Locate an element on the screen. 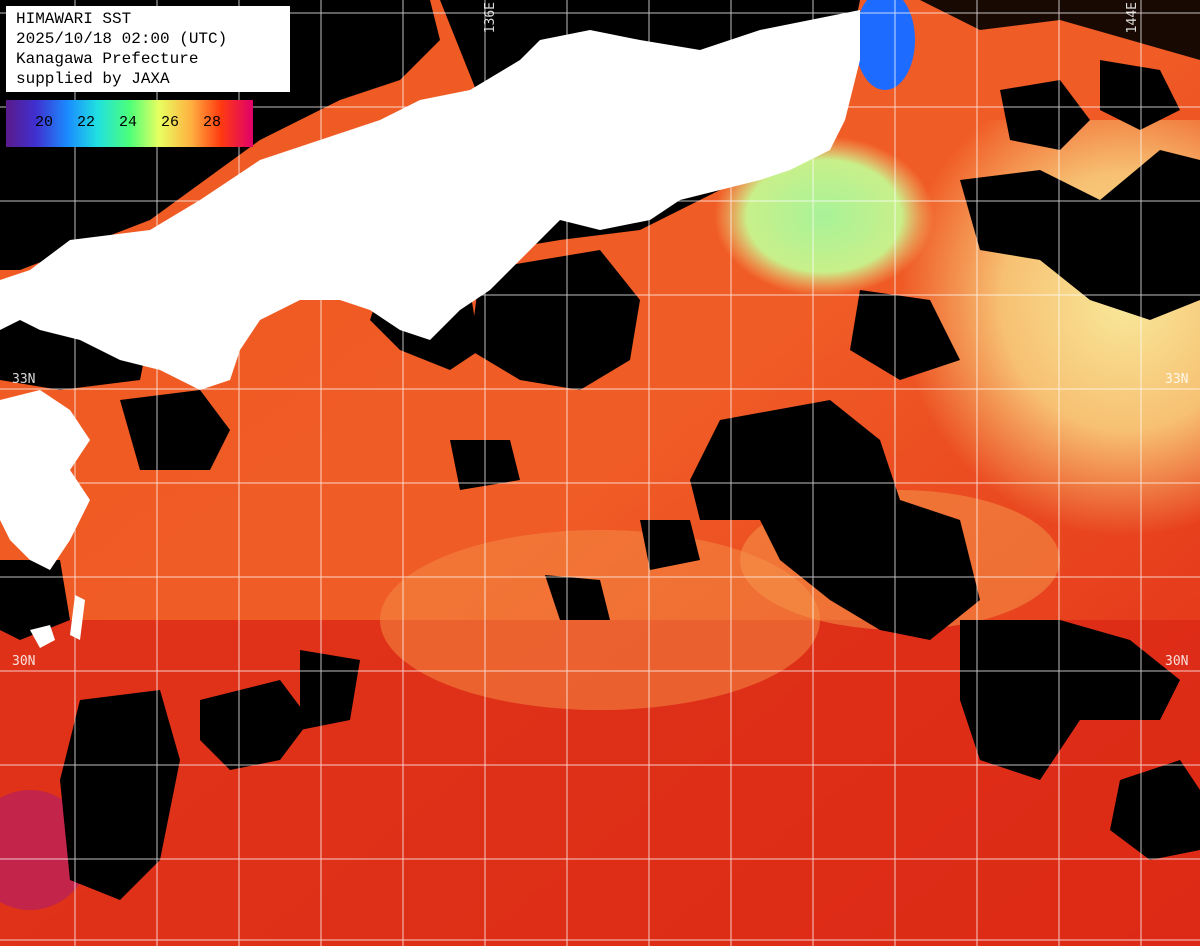 Image resolution: width=1200 pixels, height=946 pixels. region-label: Kanagawa Prefecture is located at coordinates (107, 59).